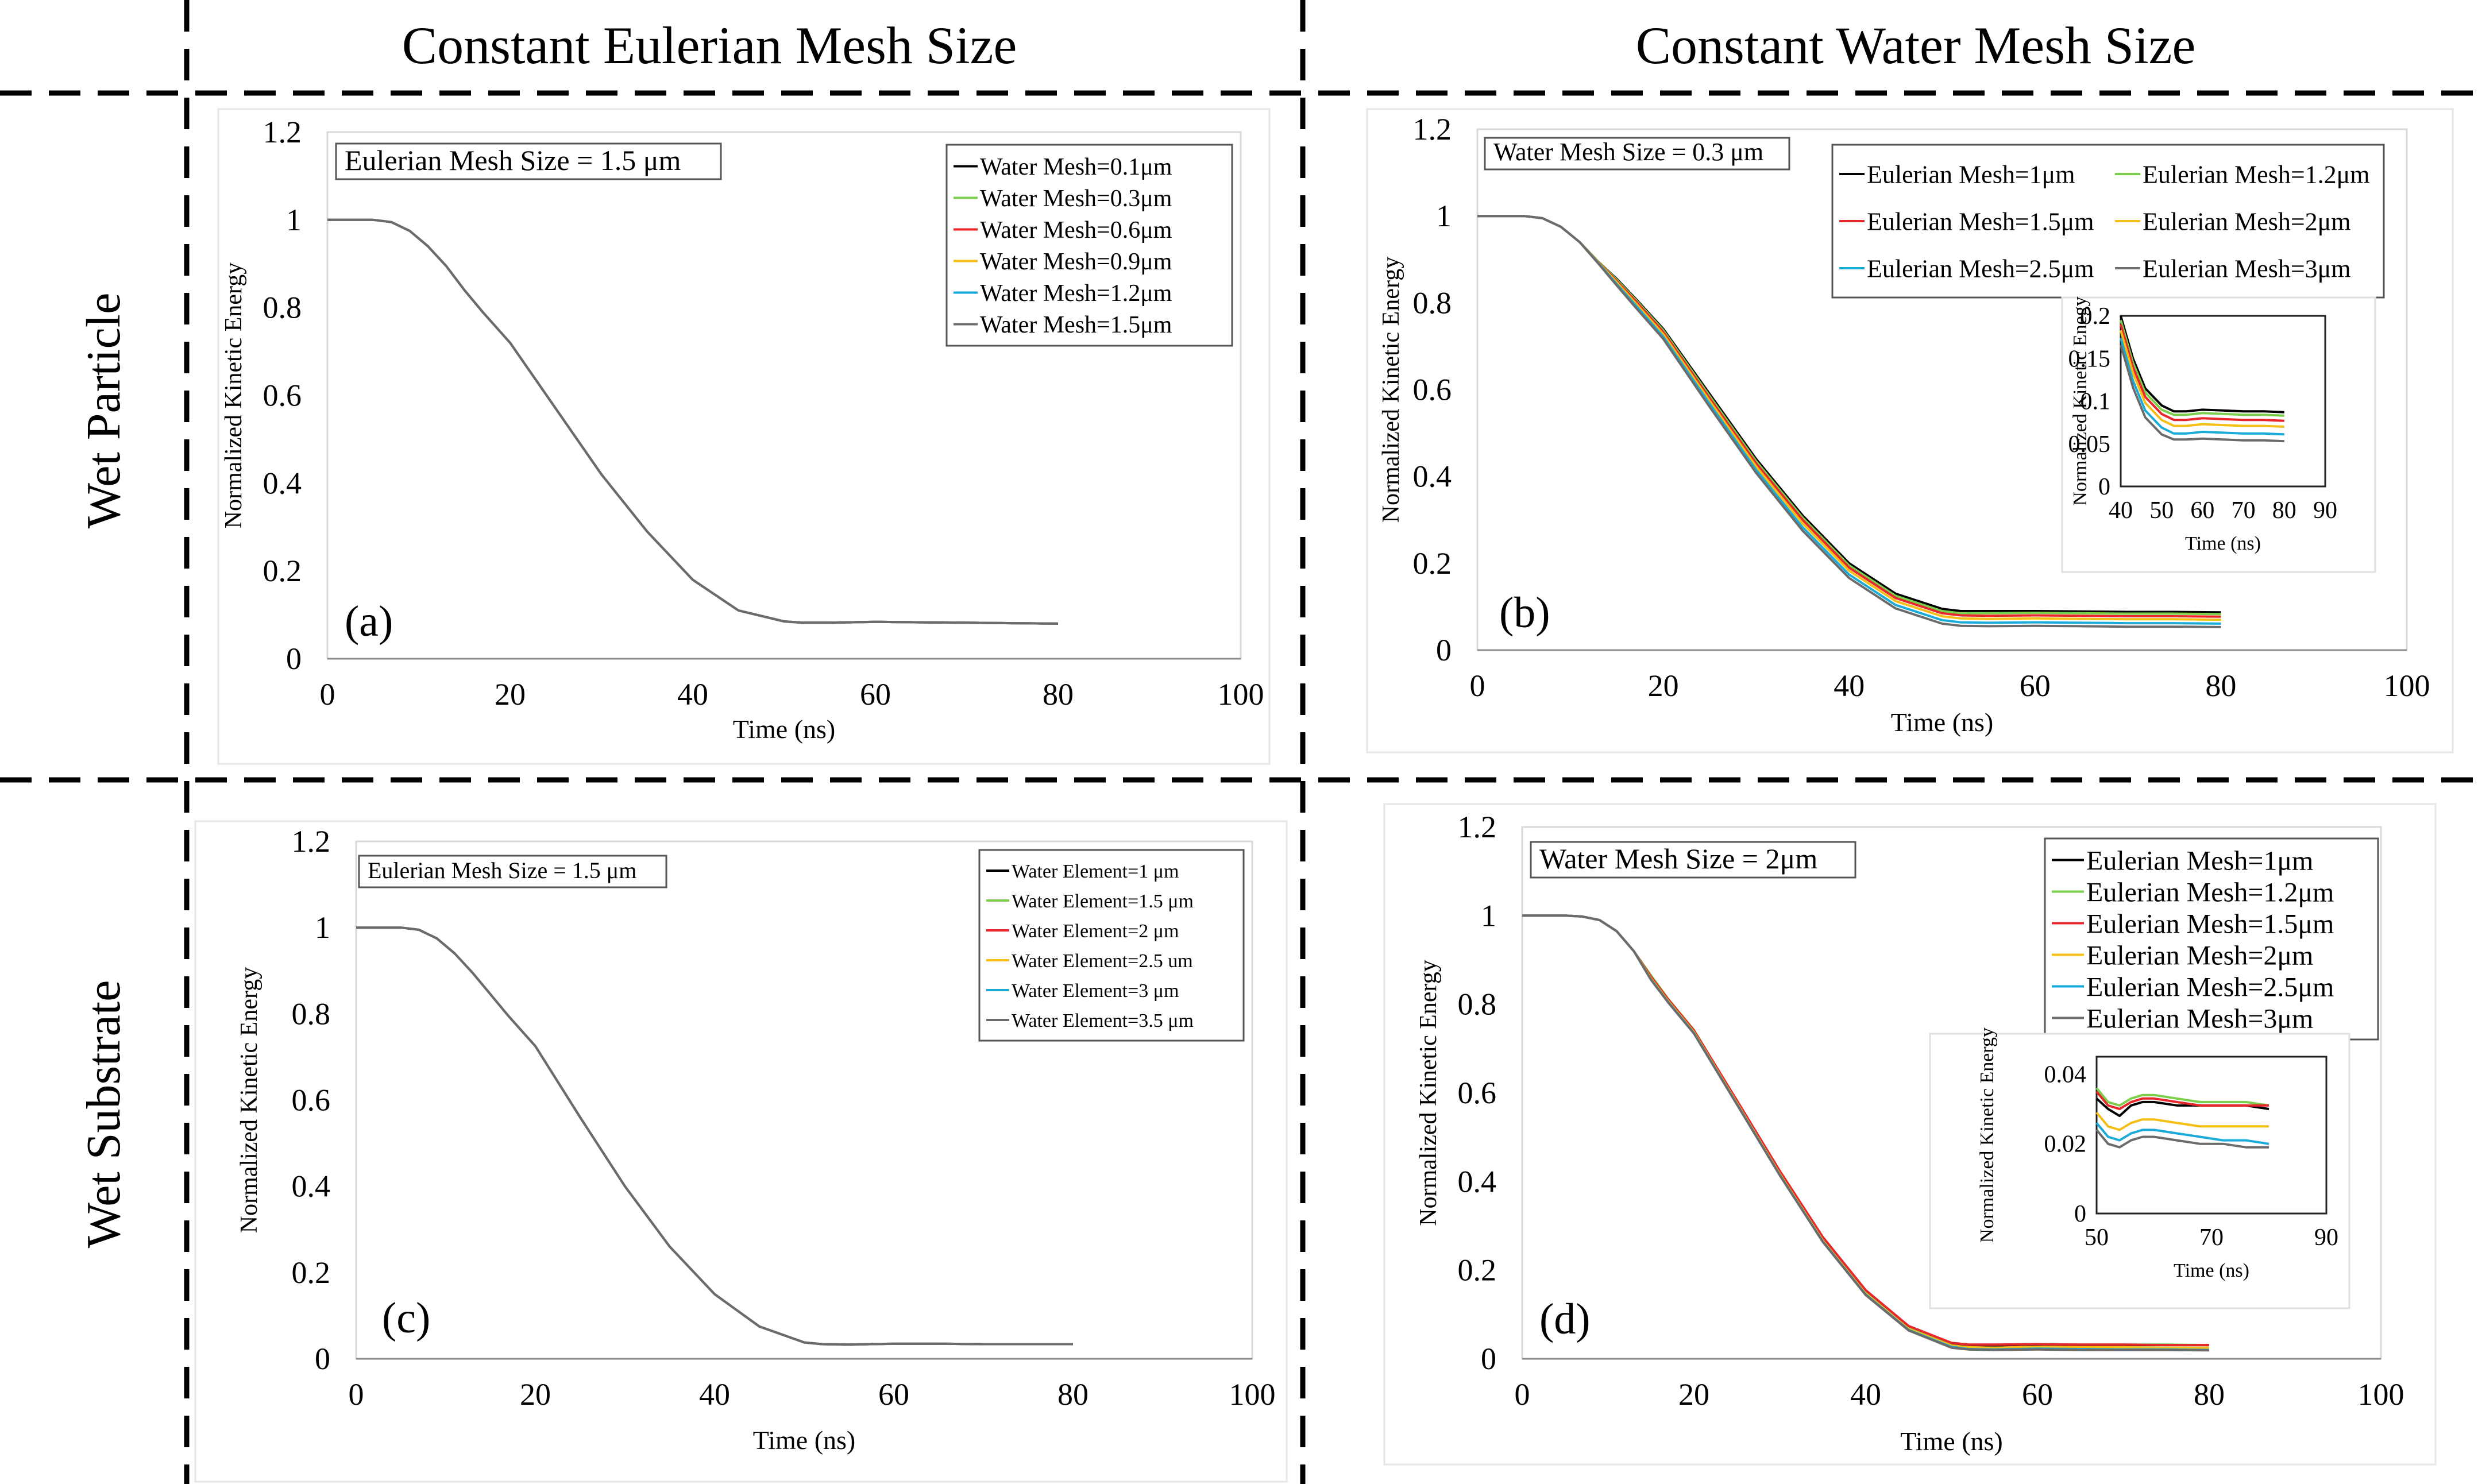 The width and height of the screenshot is (2478, 1484). I want to click on legend-entry: Water Mesh=0.3μm, so click(1076, 199).